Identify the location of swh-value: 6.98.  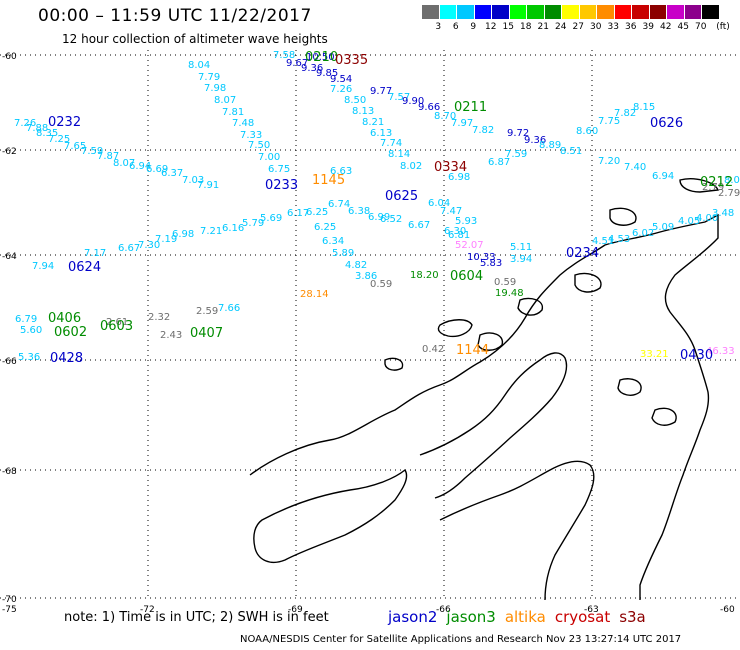
(459, 177).